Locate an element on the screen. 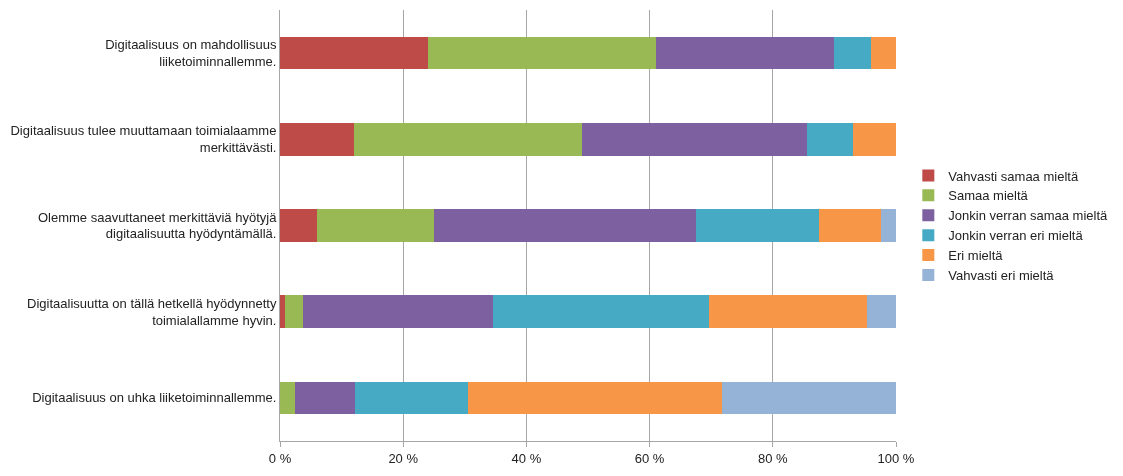 The width and height of the screenshot is (1123, 476). y-tick-label: Olemme saavuttaneet merkittäviä hyötyjä digitaalisuutta hyödyntämällä. is located at coordinates (157, 225).